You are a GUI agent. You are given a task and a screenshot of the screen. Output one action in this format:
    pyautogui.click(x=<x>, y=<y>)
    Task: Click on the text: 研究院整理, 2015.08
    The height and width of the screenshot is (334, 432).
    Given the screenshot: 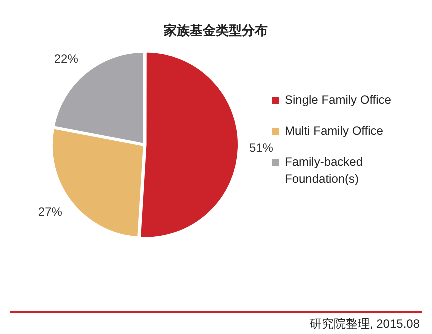 What is the action you would take?
    pyautogui.click(x=365, y=324)
    